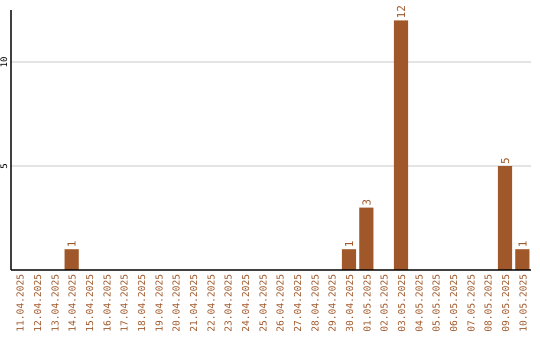 The height and width of the screenshot is (340, 540). I want to click on data-label: 5, so click(505, 160).